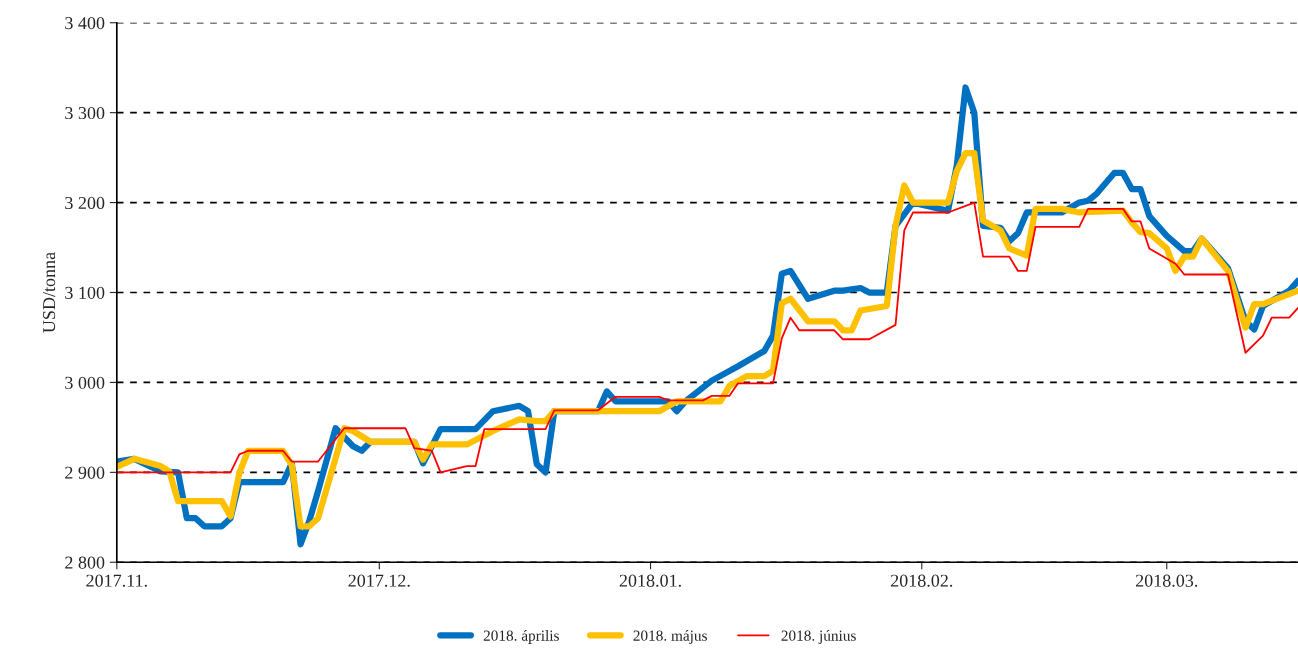 This screenshot has height=650, width=1298. What do you see at coordinates (1166, 580) in the screenshot?
I see `x-tick-label: 2018.03.` at bounding box center [1166, 580].